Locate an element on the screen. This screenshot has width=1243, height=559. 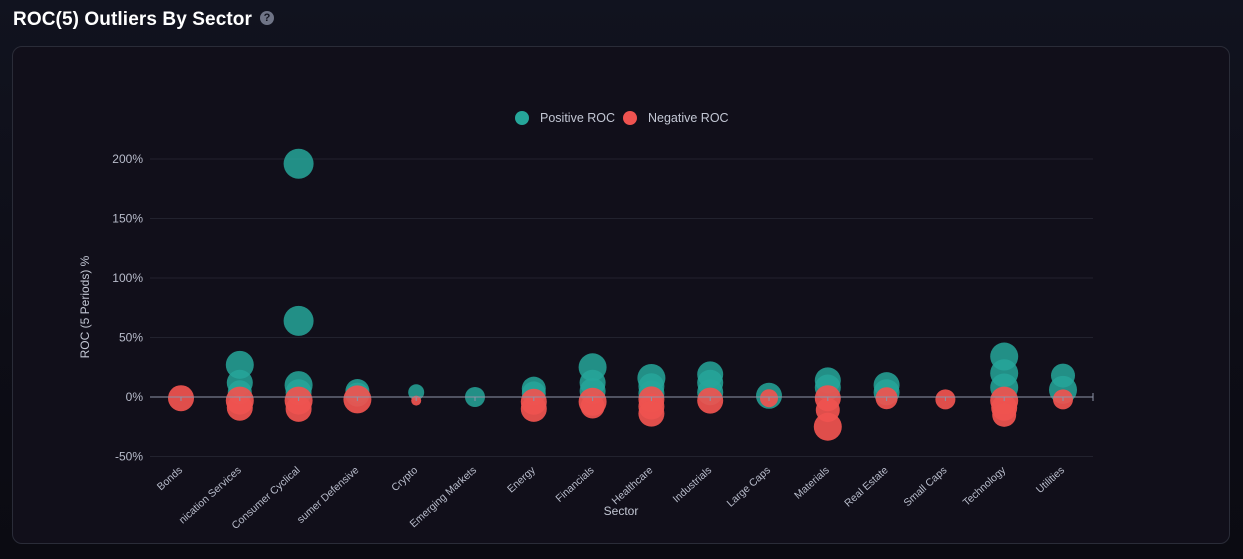
x-tick-label: nication Services is located at coordinates (210, 495).